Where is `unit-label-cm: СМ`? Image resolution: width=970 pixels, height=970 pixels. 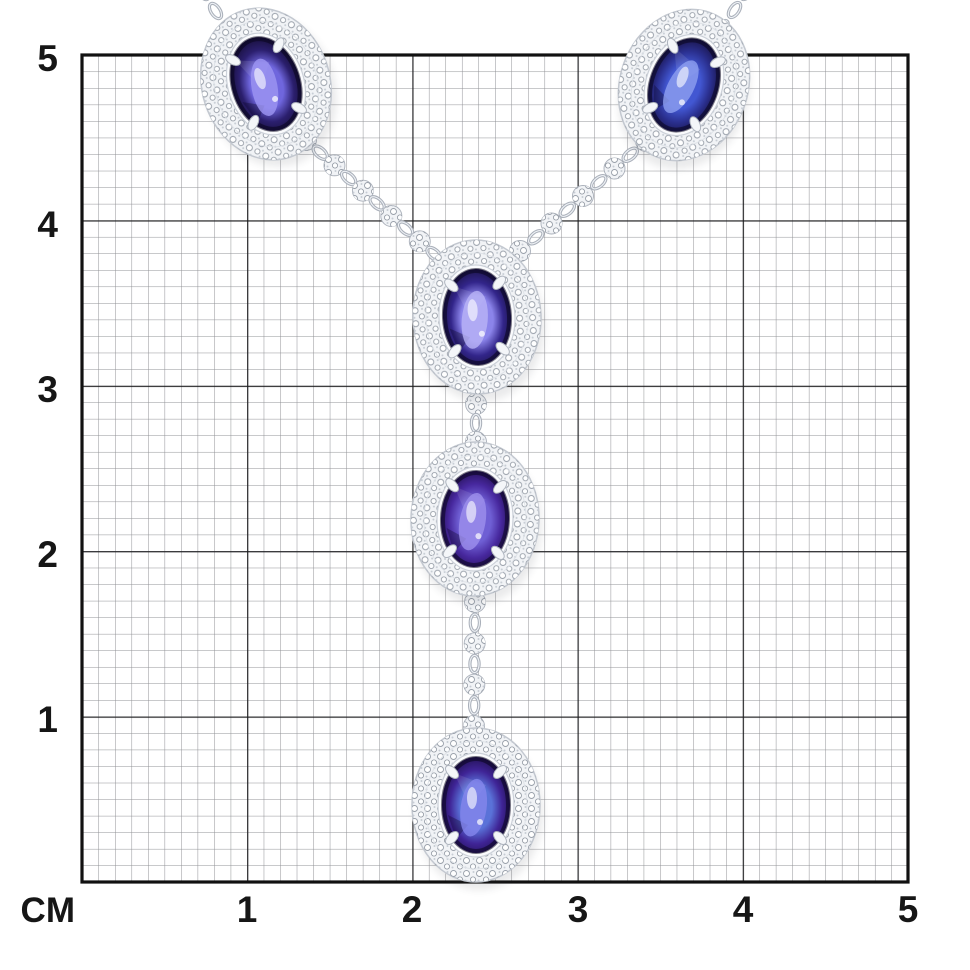 unit-label-cm: СМ is located at coordinates (48, 910).